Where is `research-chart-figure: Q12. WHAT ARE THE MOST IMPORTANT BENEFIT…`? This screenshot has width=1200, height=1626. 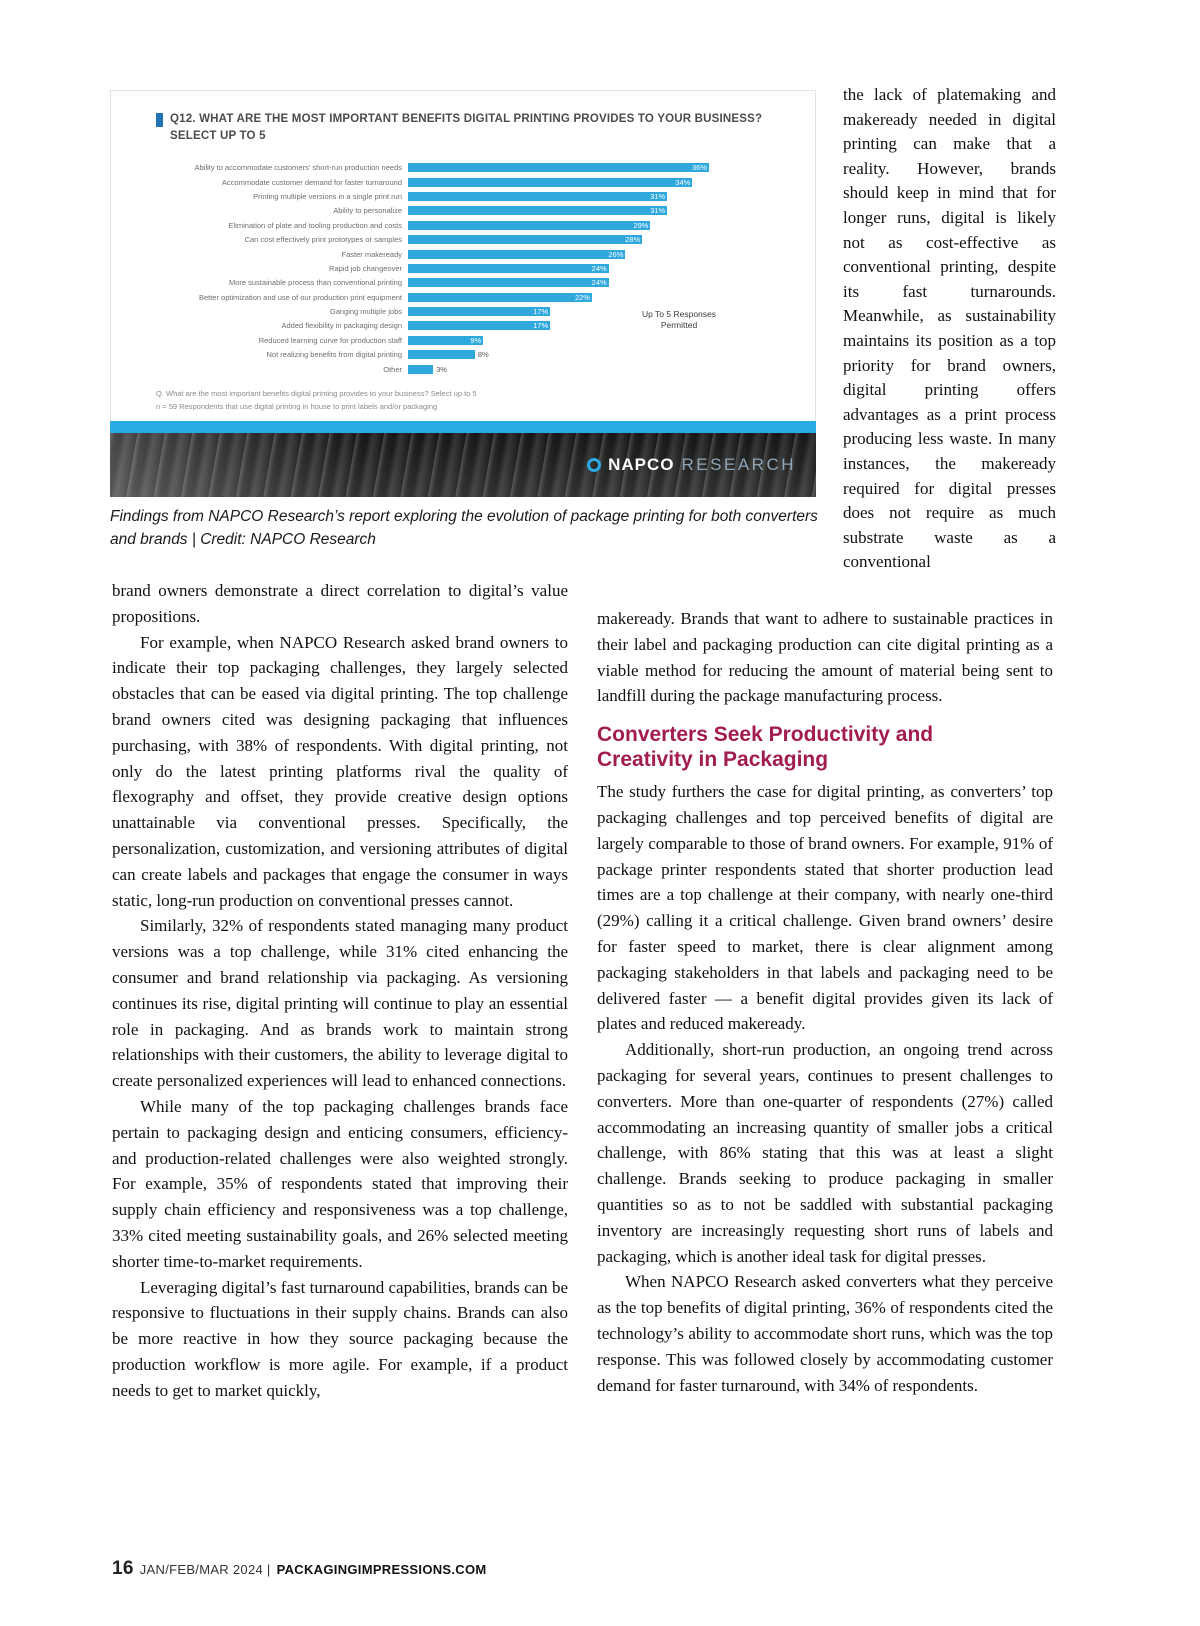 research-chart-figure: Q12. WHAT ARE THE MOST IMPORTANT BENEFIT… is located at coordinates (463, 293).